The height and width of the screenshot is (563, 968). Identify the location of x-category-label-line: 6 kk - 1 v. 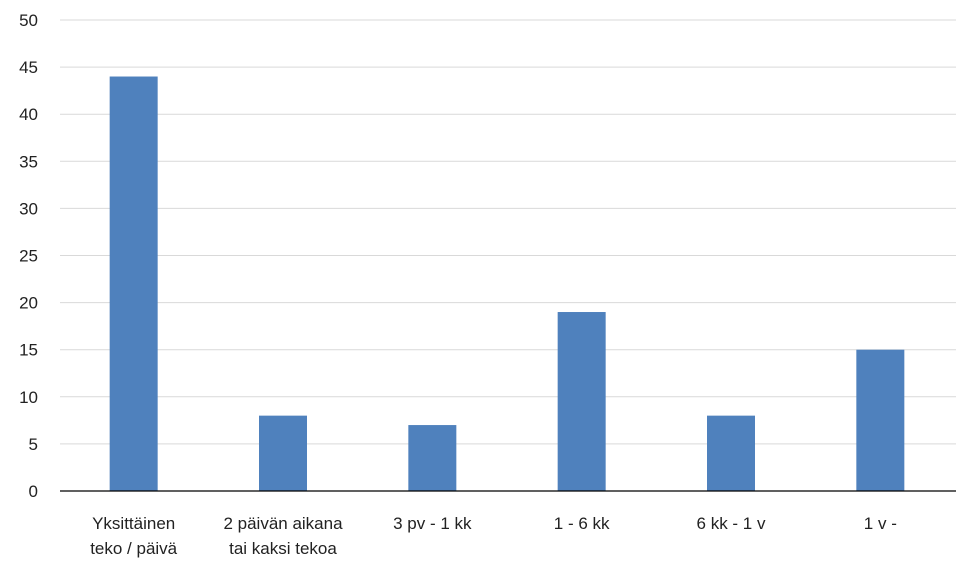
(731, 523).